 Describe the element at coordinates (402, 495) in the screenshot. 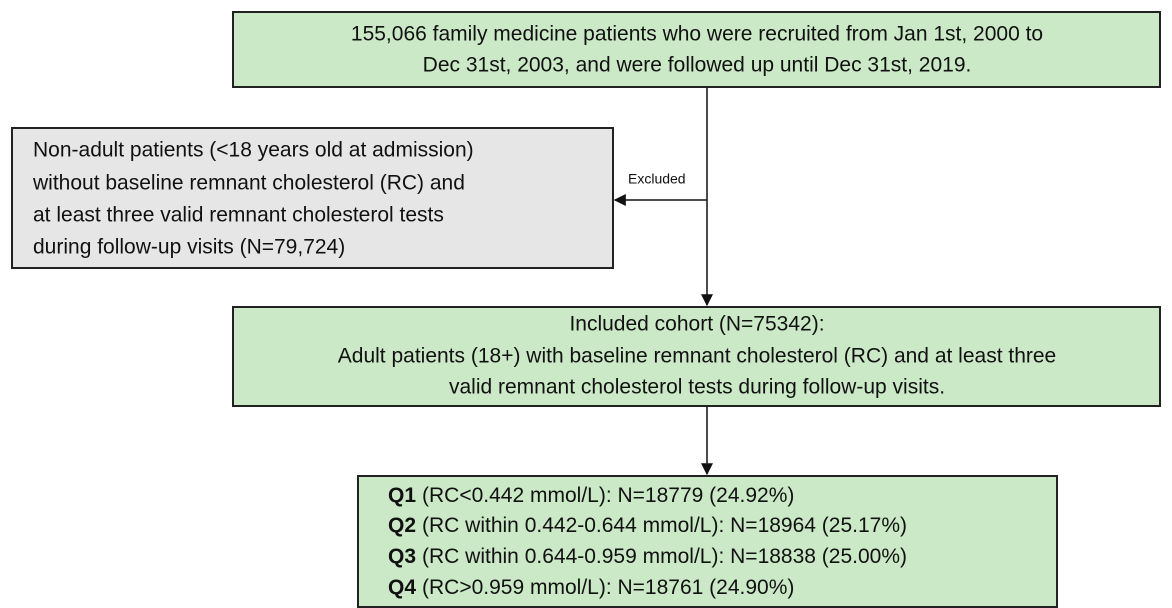

I see `group-label: Q1` at that location.